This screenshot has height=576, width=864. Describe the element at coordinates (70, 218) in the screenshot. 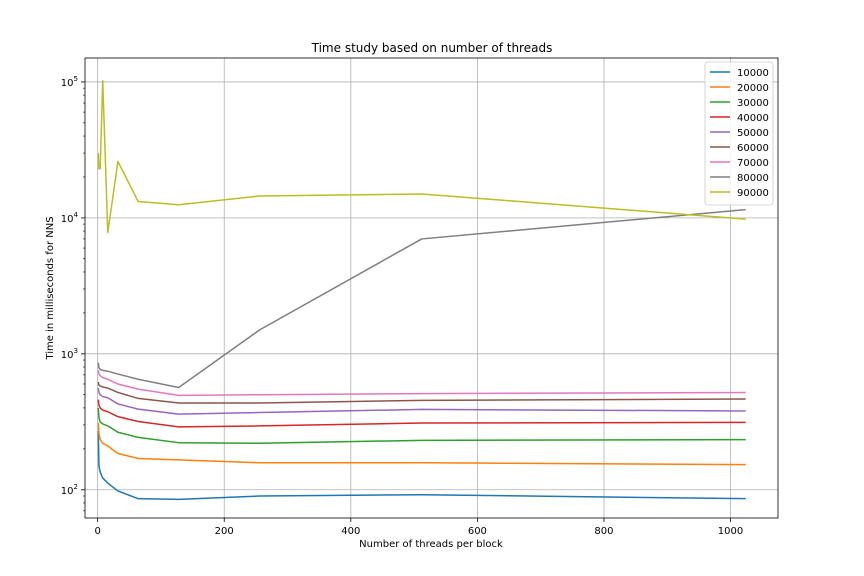

I see `y-tick-label: 10⁴` at that location.